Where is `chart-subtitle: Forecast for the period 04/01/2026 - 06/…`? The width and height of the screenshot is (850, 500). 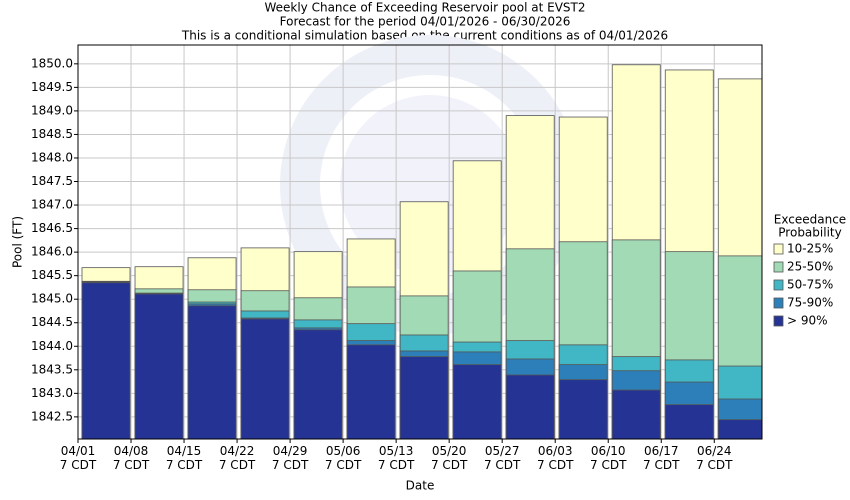 chart-subtitle: Forecast for the period 04/01/2026 - 06/… is located at coordinates (425, 22).